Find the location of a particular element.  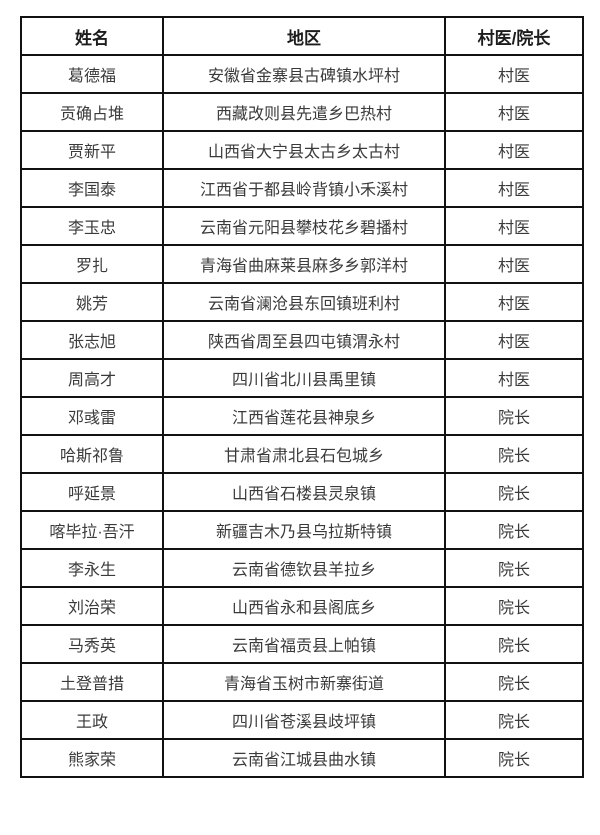

region-cell: 江西省于都县岭背镇小禾溪村 is located at coordinates (304, 188).